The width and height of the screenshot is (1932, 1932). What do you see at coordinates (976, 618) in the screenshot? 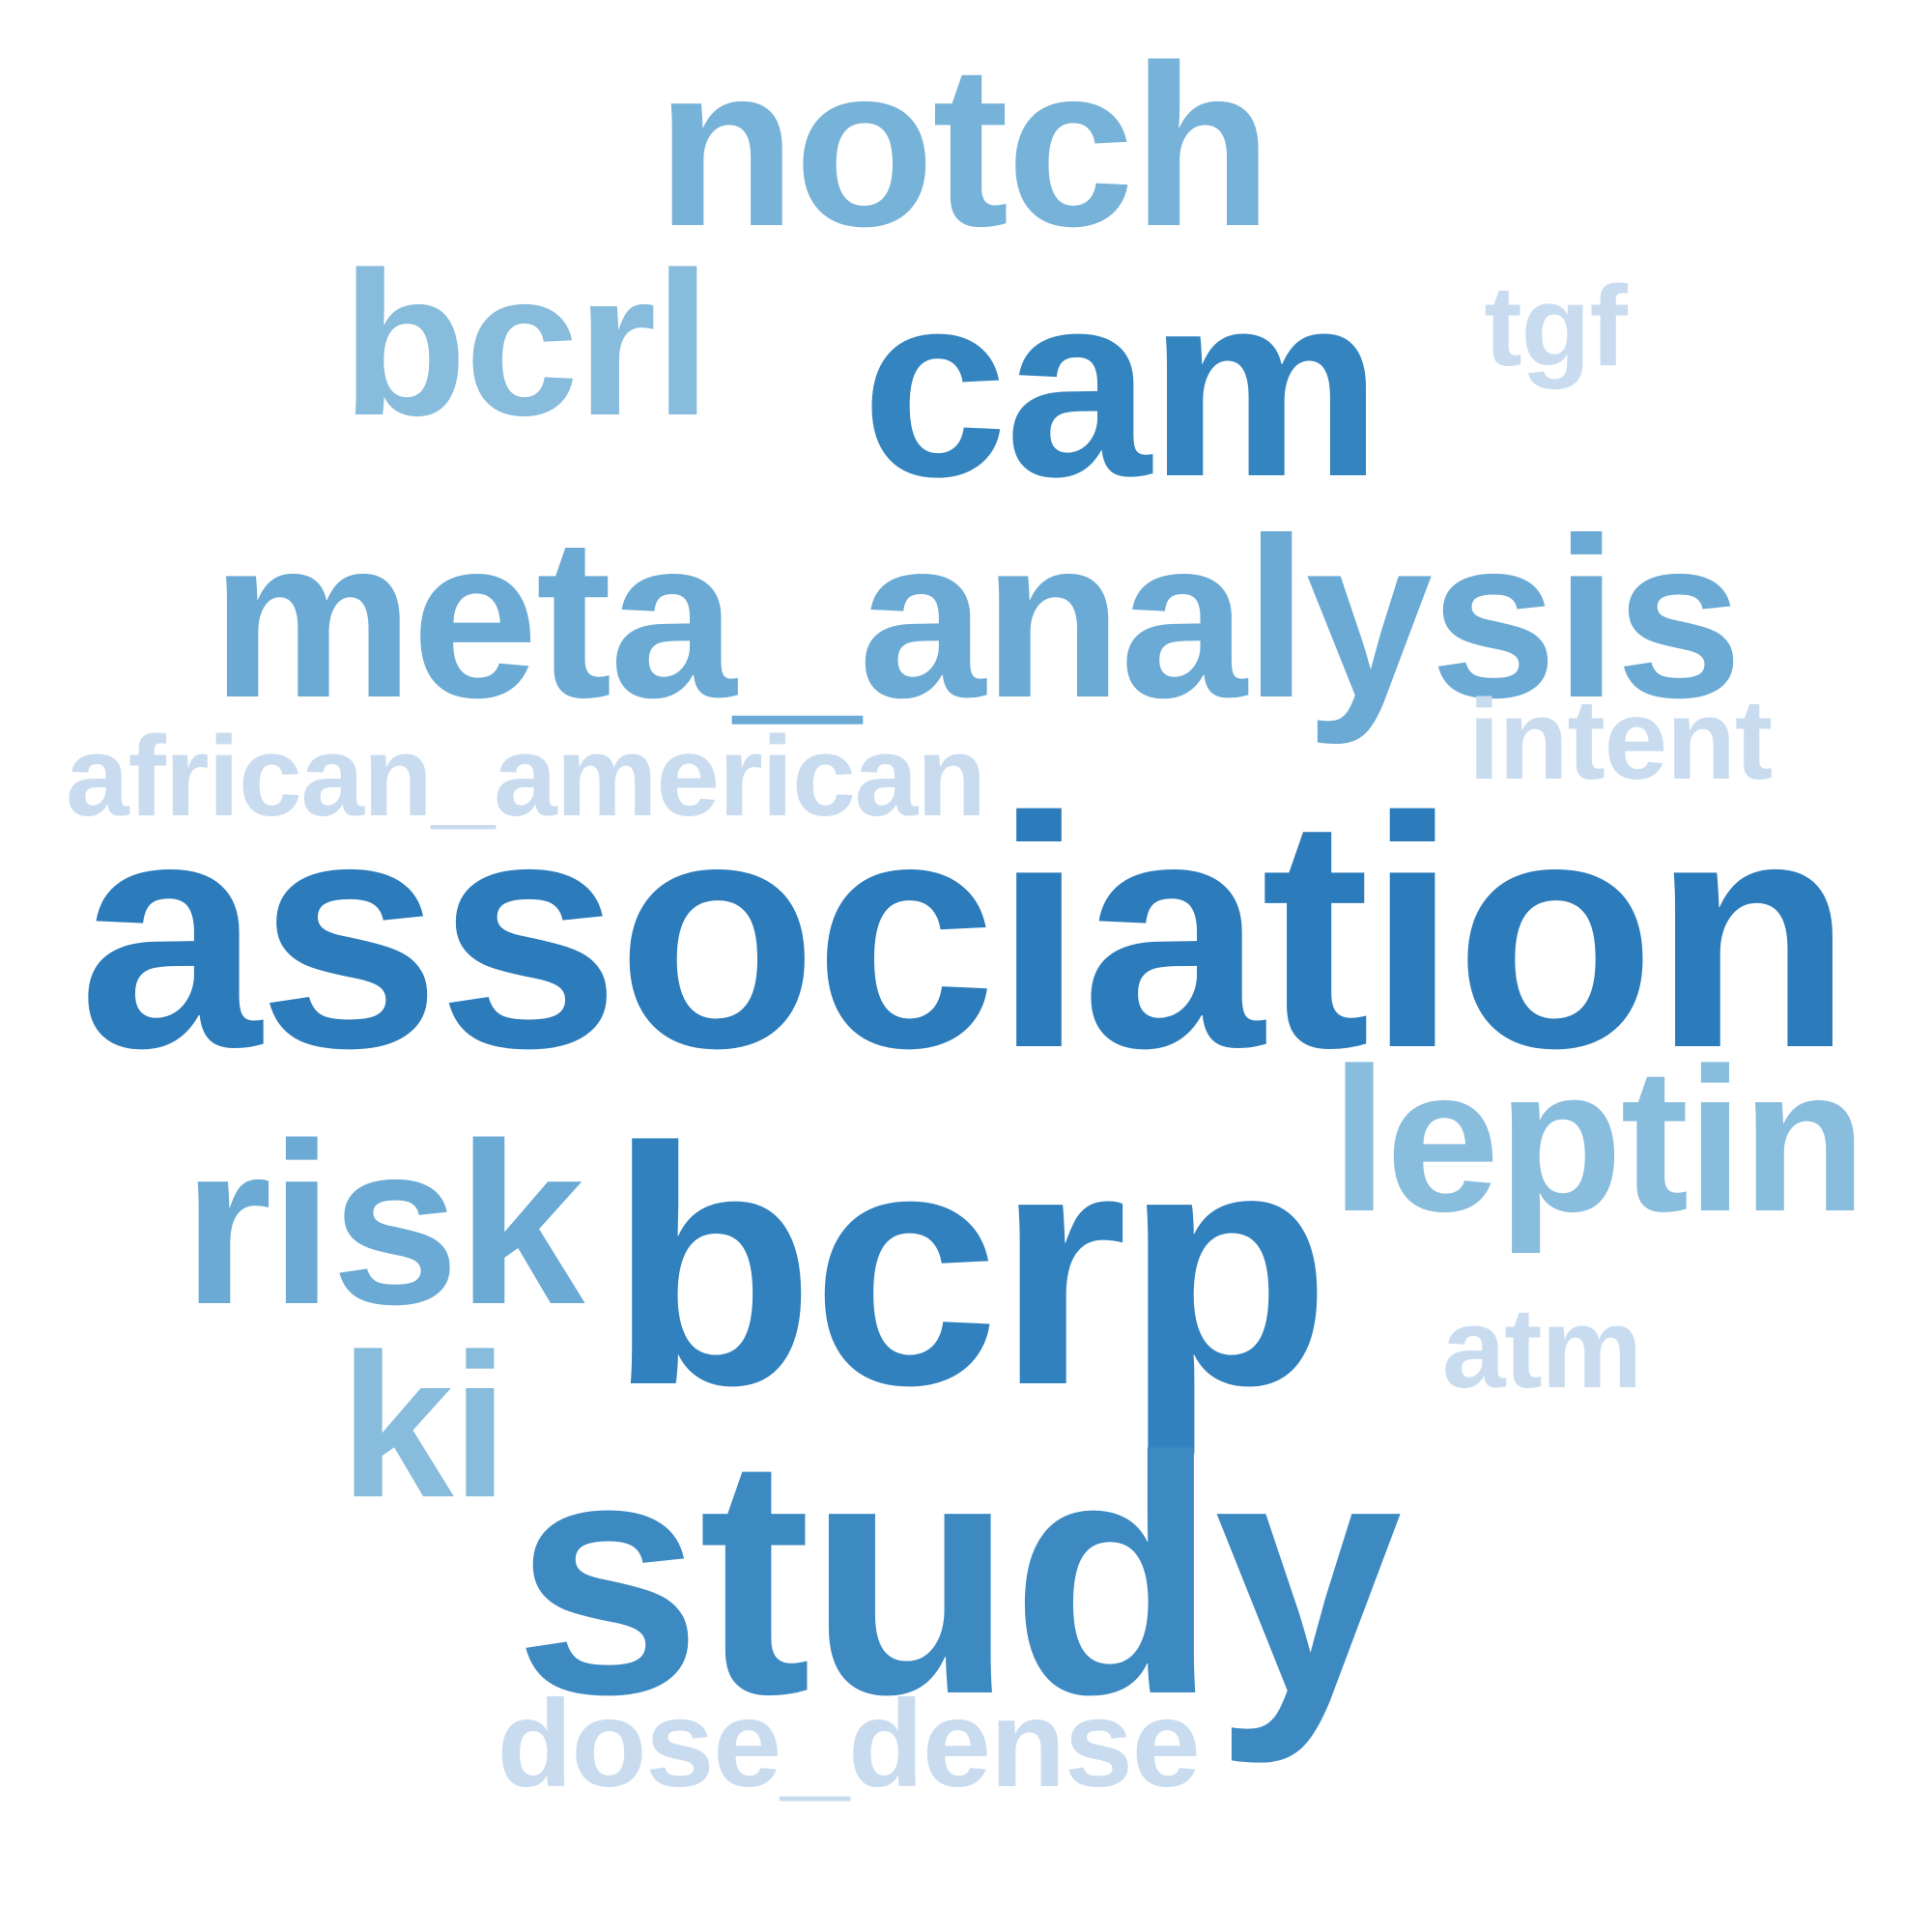
I see `word-meta-analysis: meta_analysis` at bounding box center [976, 618].